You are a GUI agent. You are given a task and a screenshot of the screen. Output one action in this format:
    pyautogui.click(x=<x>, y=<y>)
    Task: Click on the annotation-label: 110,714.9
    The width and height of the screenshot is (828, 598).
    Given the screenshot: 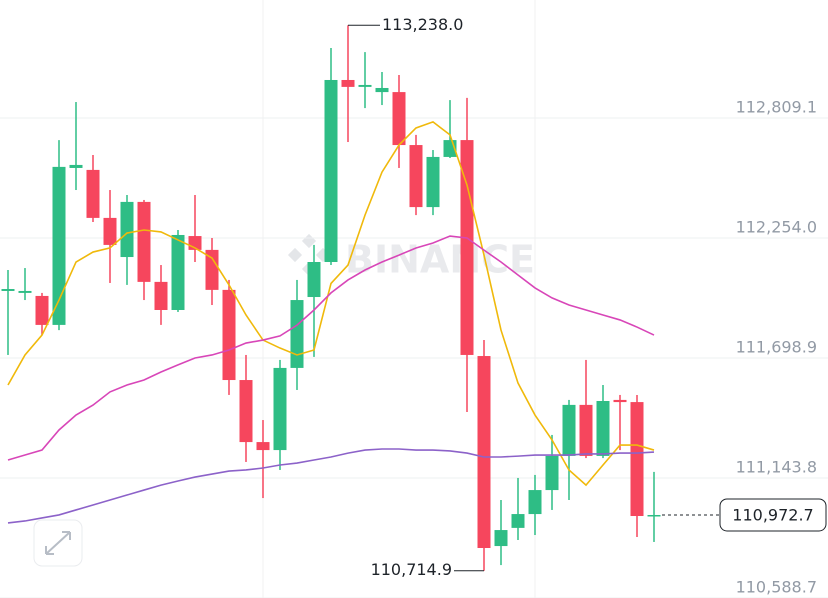 What is the action you would take?
    pyautogui.click(x=411, y=569)
    